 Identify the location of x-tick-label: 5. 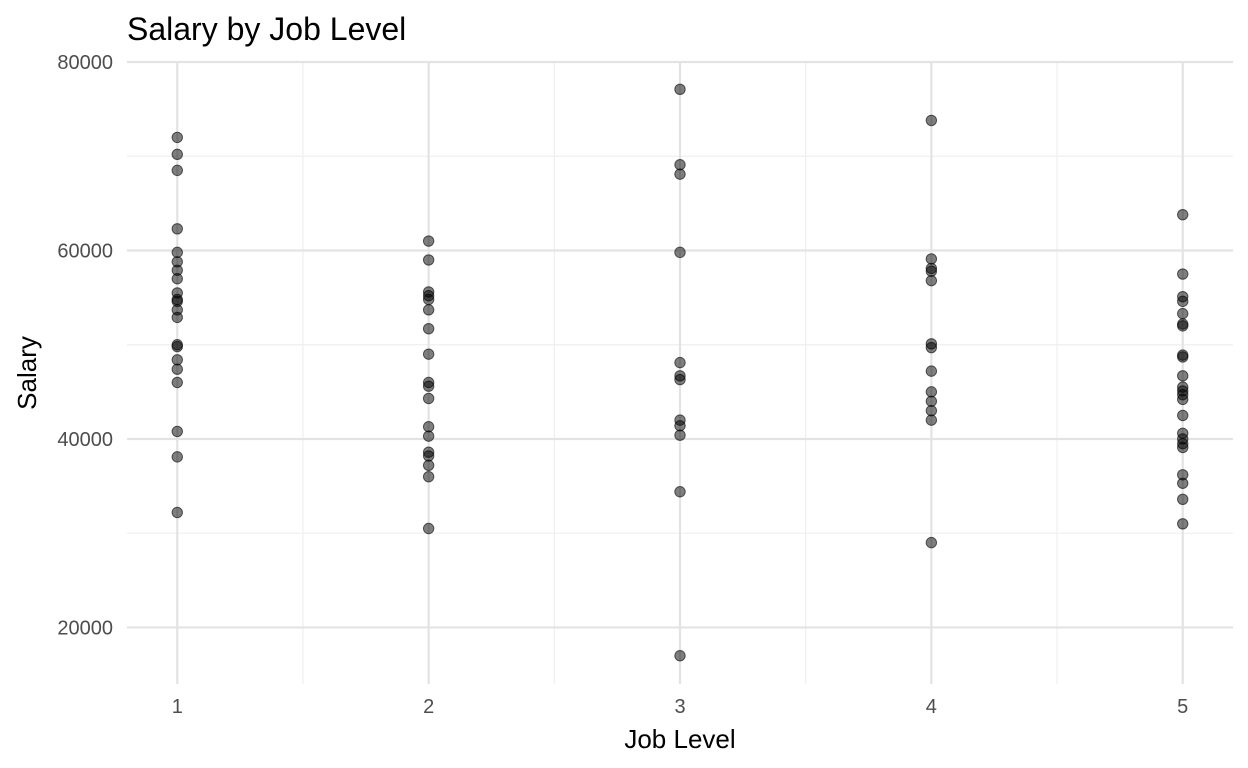
(1182, 707).